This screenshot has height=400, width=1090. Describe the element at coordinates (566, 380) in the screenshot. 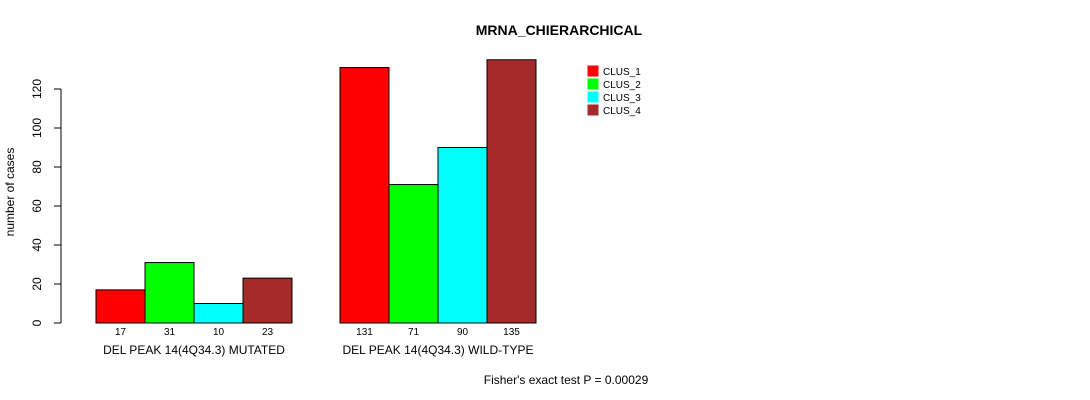

I see `fisher-test-footnote: Fisher's exact test P = 0.00029` at that location.